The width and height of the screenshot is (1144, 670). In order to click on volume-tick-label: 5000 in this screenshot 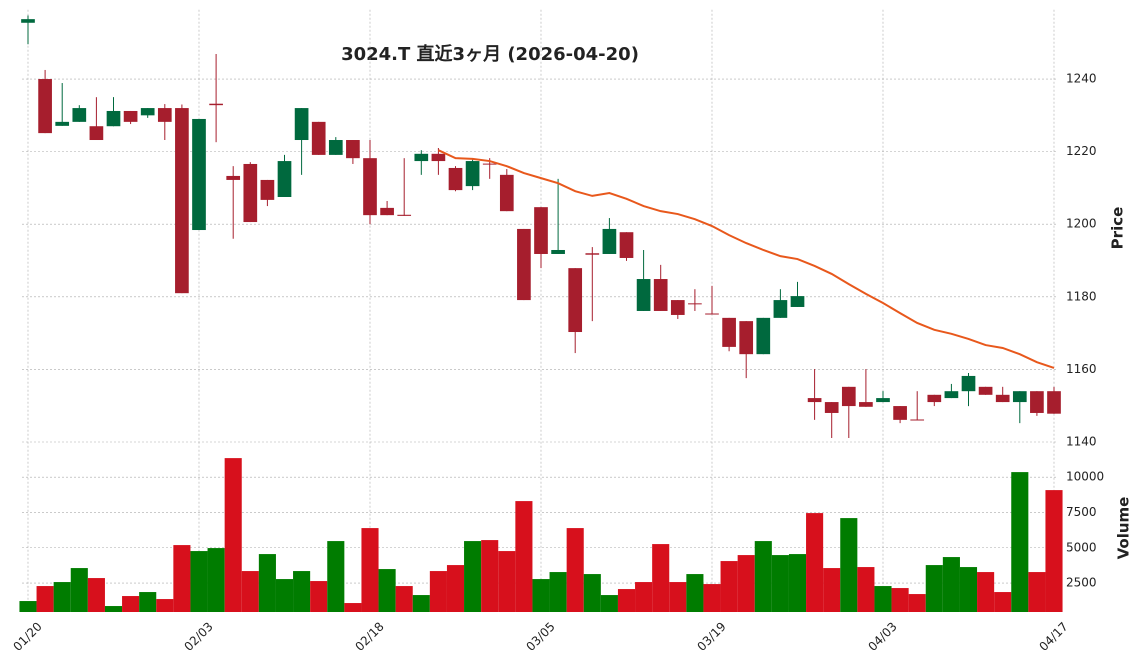, I will do `click(1081, 547)`.